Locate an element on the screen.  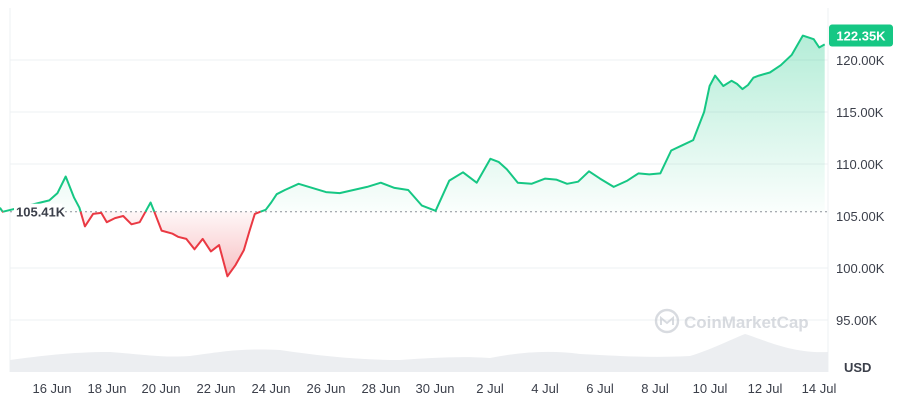
volume-area is located at coordinates (419, 353).